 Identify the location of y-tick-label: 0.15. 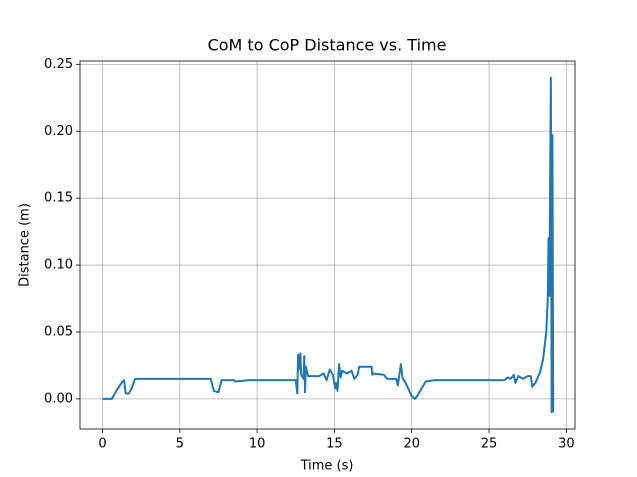
(58, 198).